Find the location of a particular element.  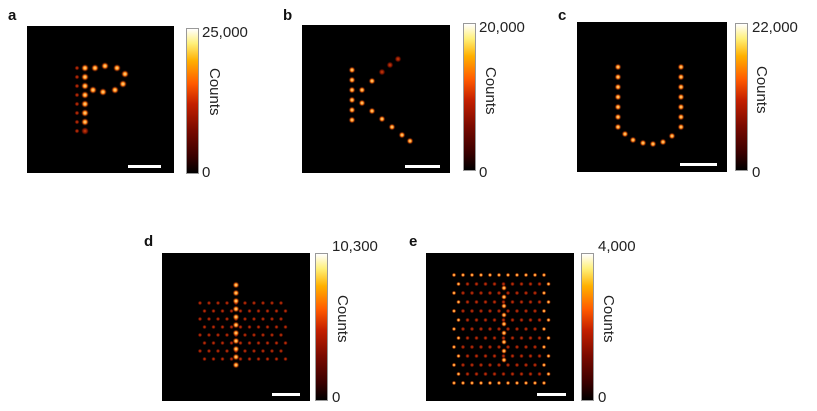

panel-c: c 22,000 0 Counts is located at coordinates (687, 92).